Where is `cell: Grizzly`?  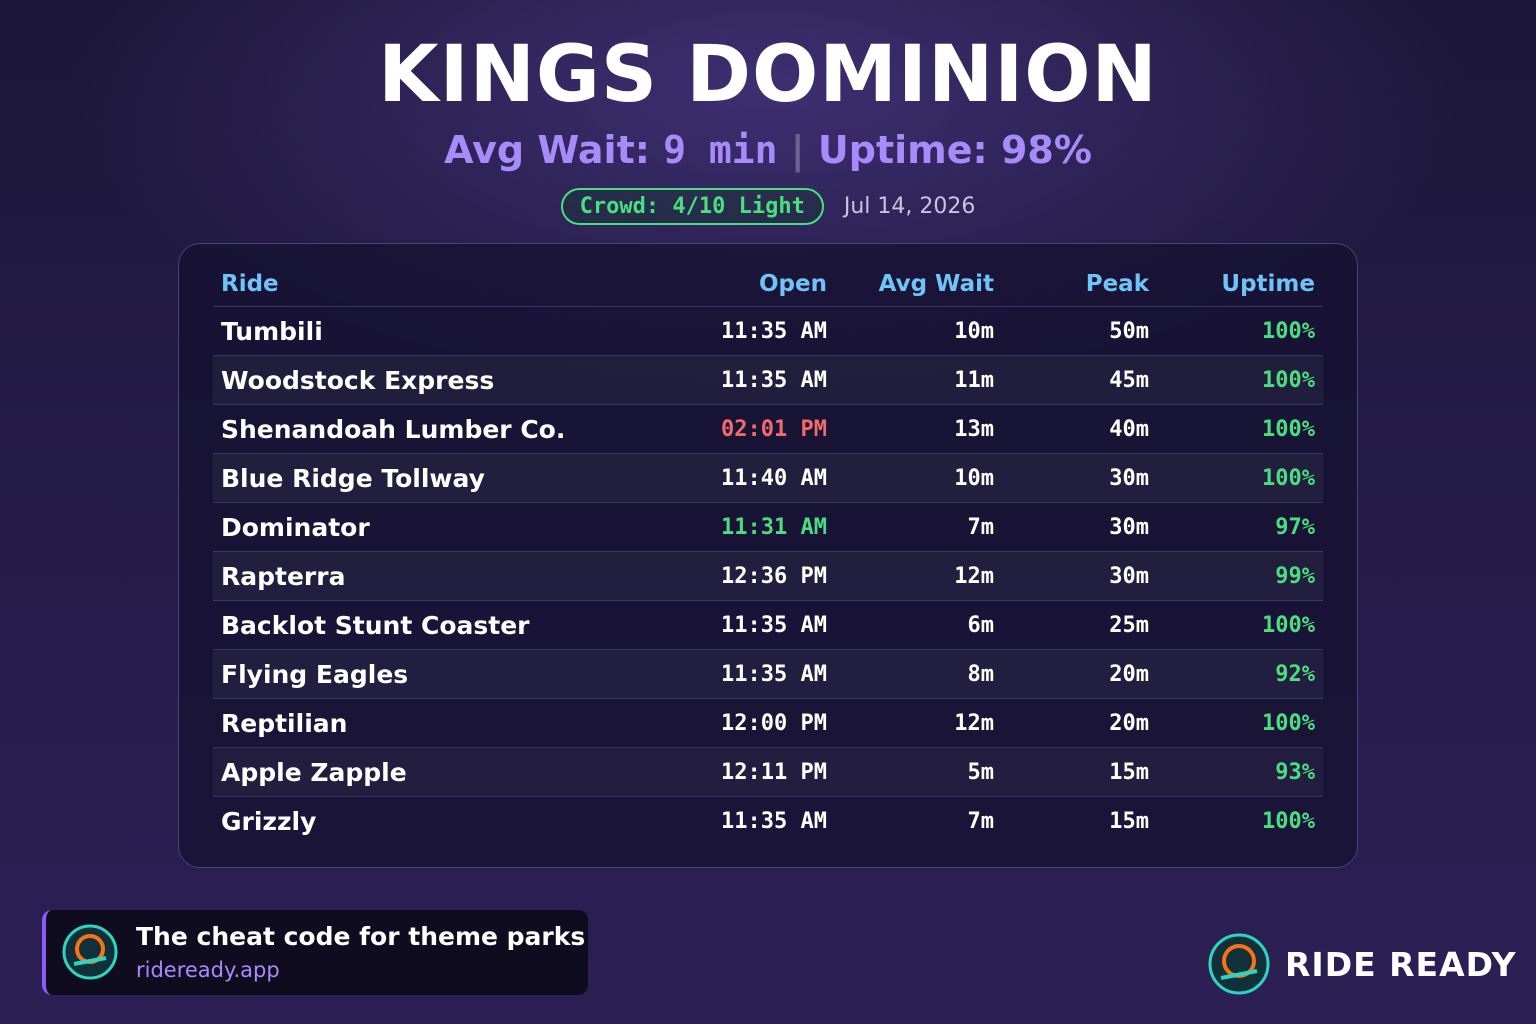 cell: Grizzly is located at coordinates (269, 821).